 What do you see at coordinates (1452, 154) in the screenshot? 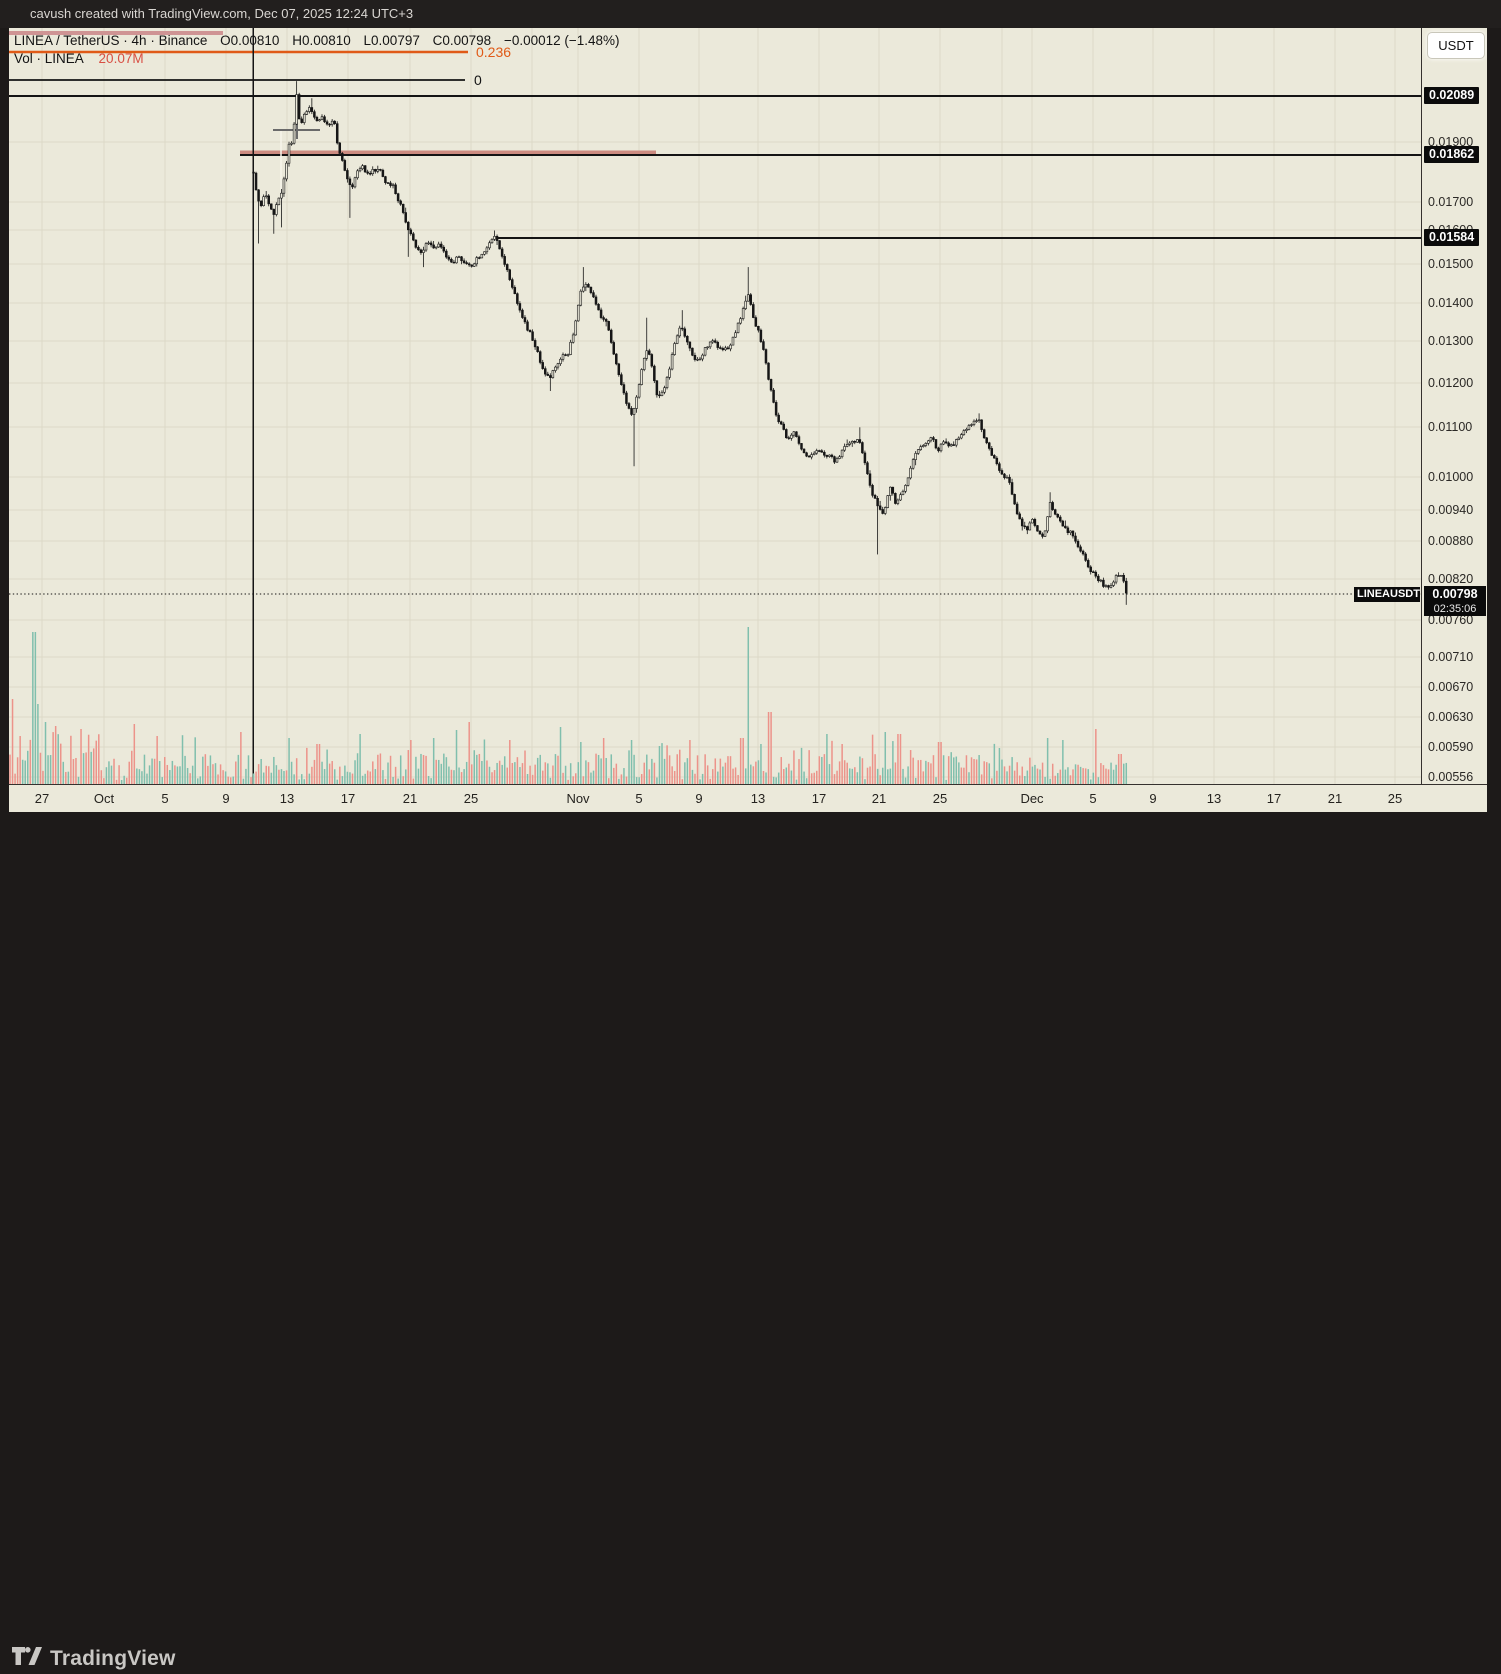
I see `price-level-badge: 0.01862` at bounding box center [1452, 154].